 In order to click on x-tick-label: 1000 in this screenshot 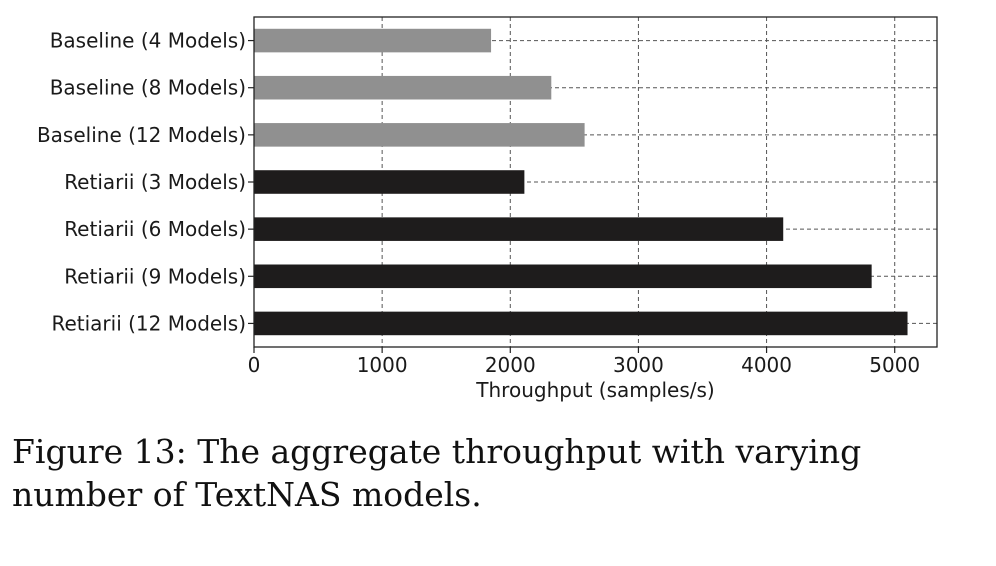, I will do `click(382, 365)`.